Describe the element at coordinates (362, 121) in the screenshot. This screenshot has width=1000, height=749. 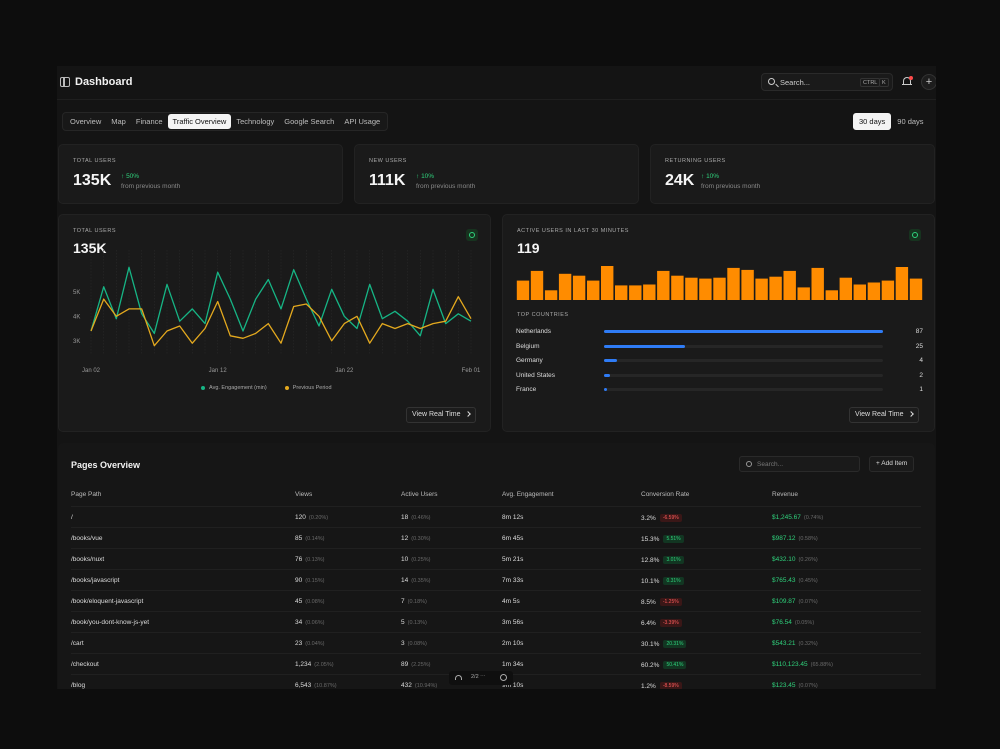
I see `tab-api-usage: API Usage` at that location.